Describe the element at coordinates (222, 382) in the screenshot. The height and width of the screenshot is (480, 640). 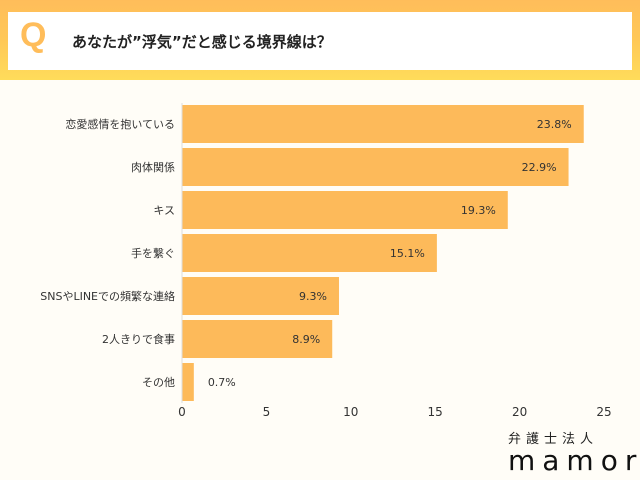
I see `data-label: 0.7%` at that location.